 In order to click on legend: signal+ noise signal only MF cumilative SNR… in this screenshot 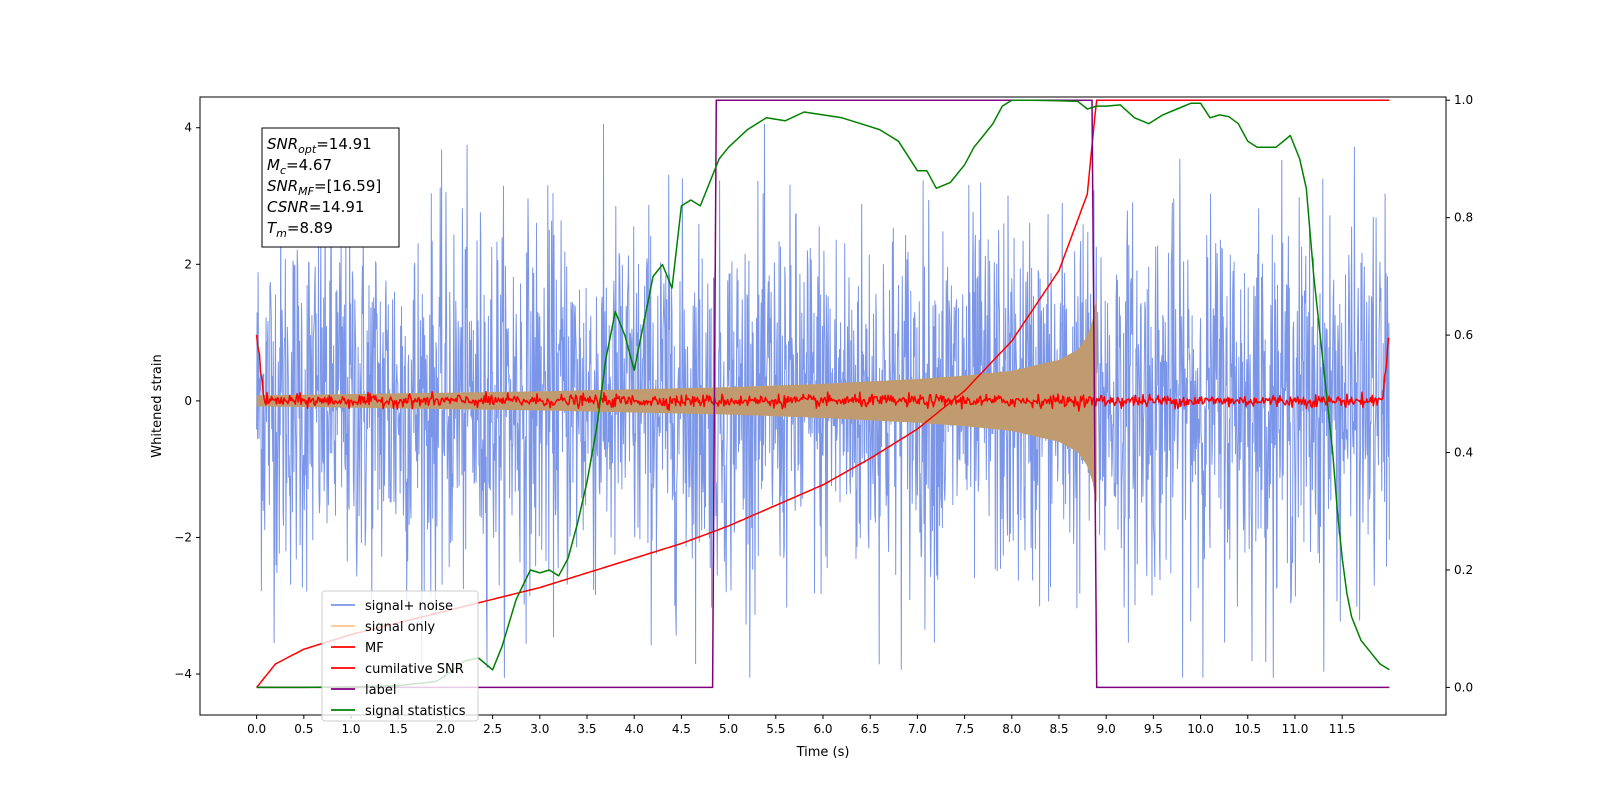, I will do `click(400, 656)`.